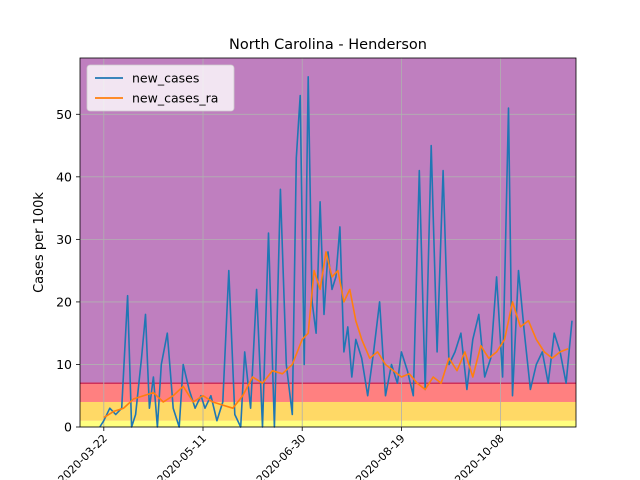 The width and height of the screenshot is (640, 480). I want to click on y-tick-label: 50, so click(64, 114).